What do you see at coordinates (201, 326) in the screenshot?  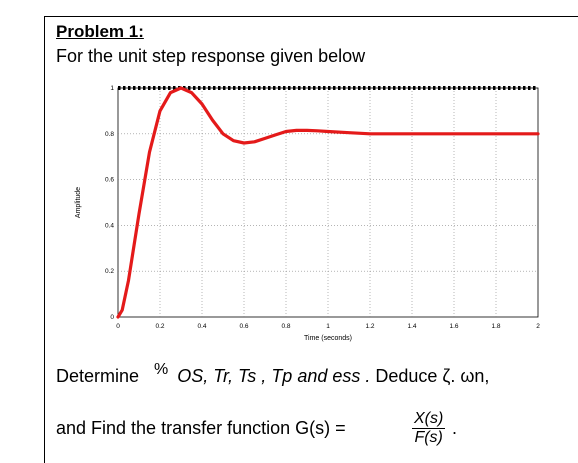 I see `x-tick-label: 0.4` at bounding box center [201, 326].